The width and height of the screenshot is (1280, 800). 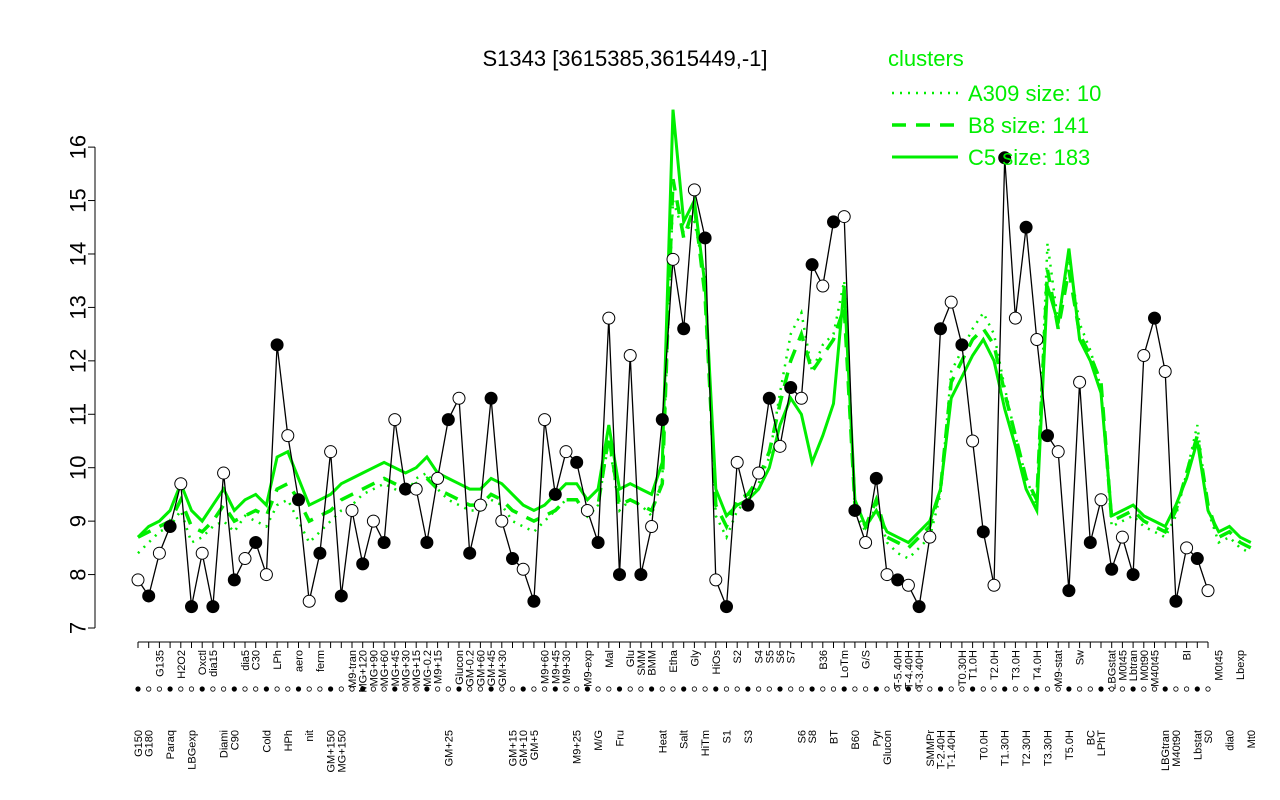 I want to click on x-tick-label: G135, so click(x=160, y=663).